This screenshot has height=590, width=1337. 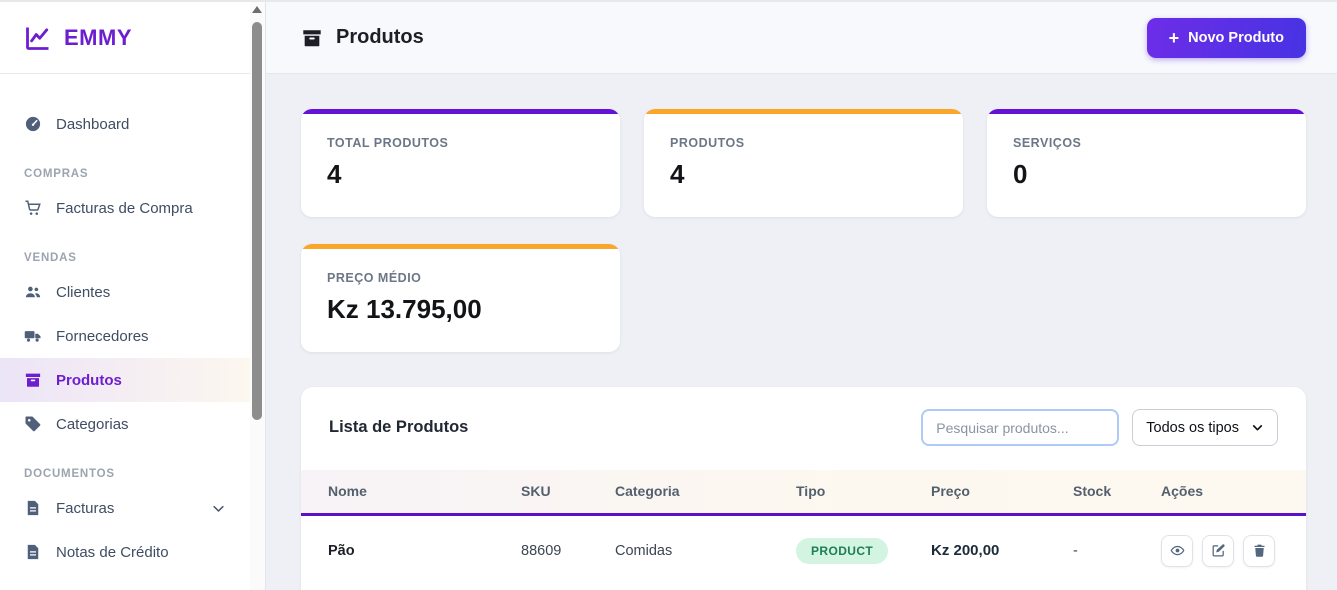 I want to click on sidebar-section-compras: COMPRAS, so click(x=56, y=174).